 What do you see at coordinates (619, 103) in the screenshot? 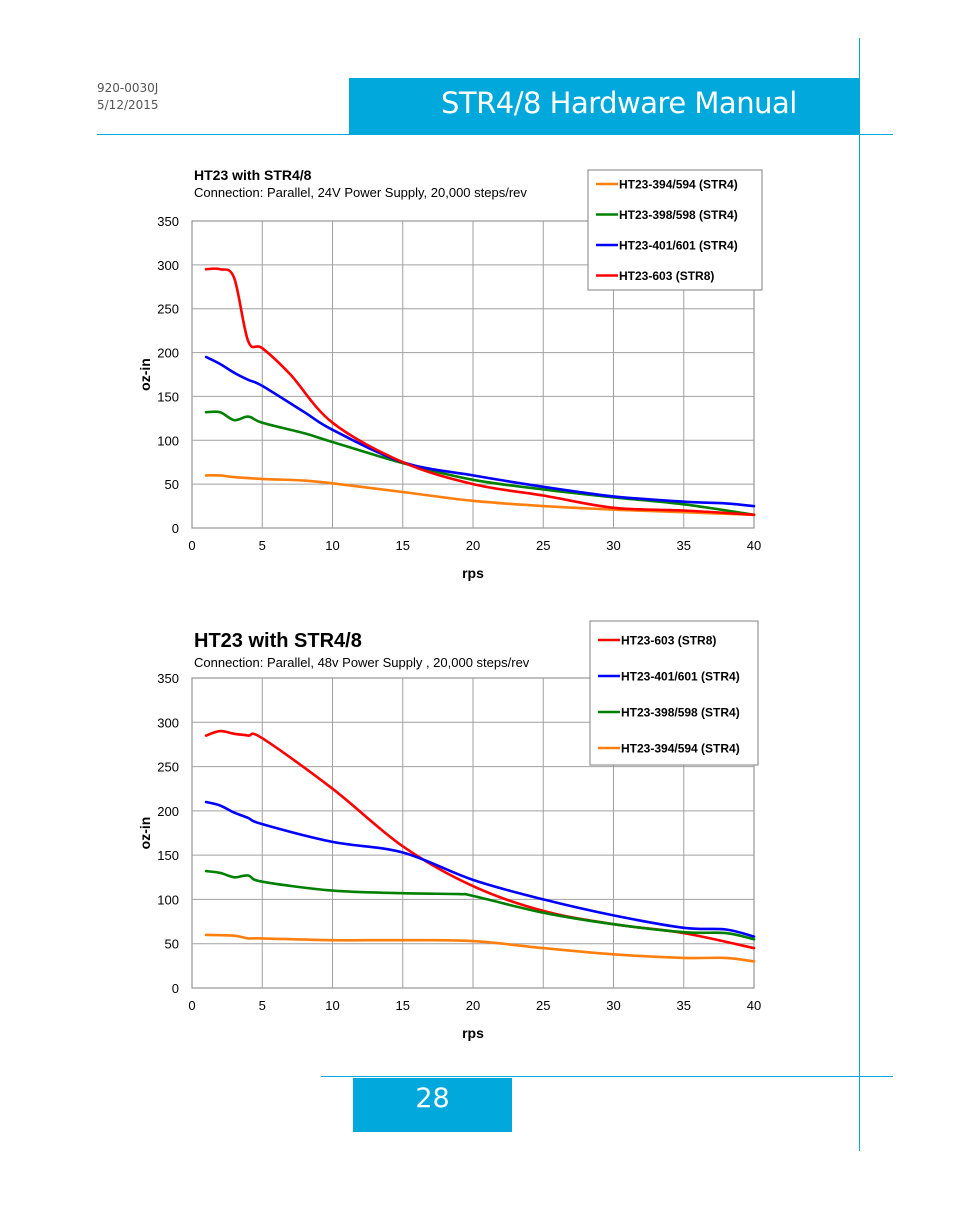
I see `manual-title: STR4/8 Hardware Manual` at bounding box center [619, 103].